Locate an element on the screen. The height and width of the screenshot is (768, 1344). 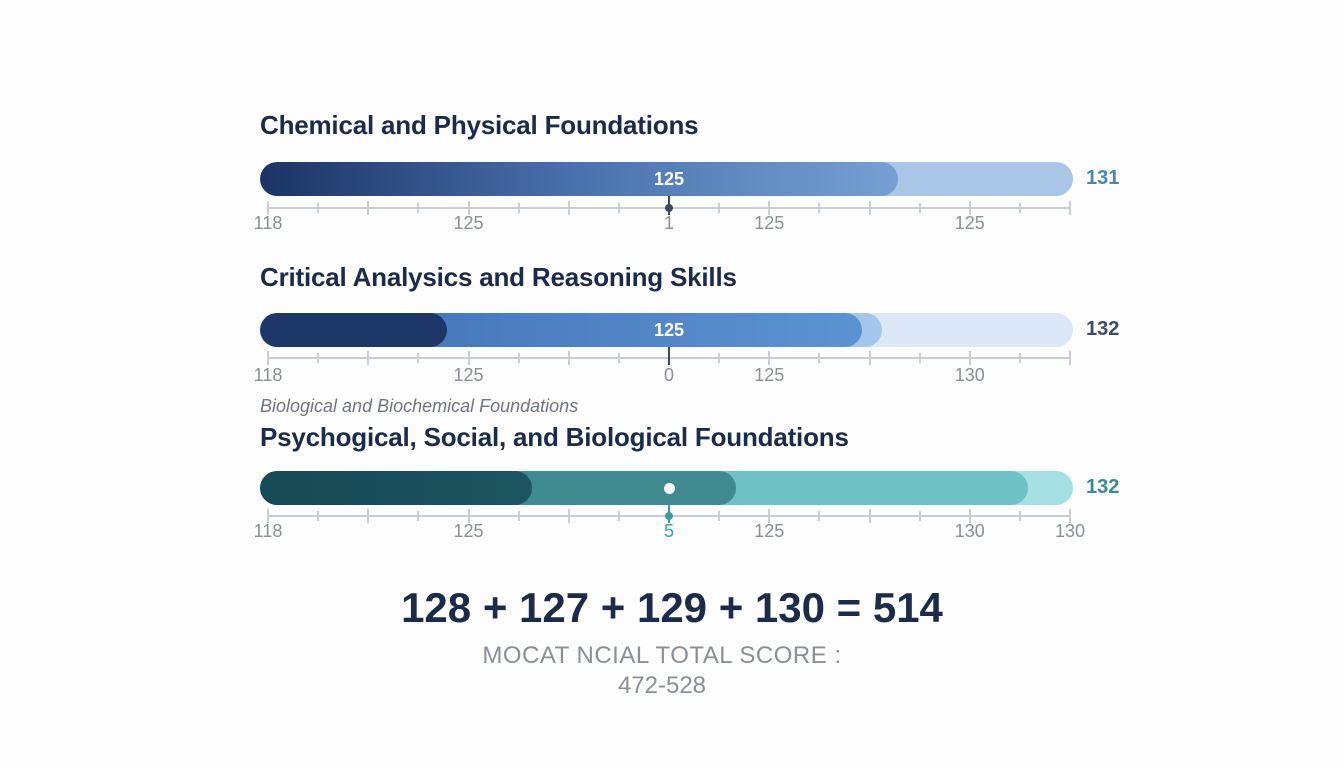
section-title: Chemical and Physical Foundations is located at coordinates (479, 125).